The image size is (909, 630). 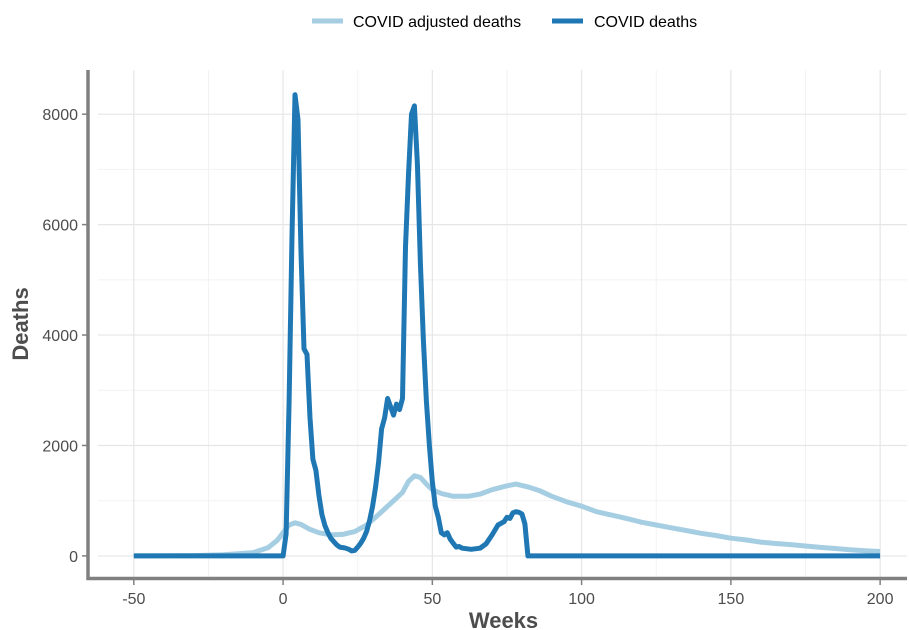 I want to click on x-tick-label: 200, so click(x=880, y=599).